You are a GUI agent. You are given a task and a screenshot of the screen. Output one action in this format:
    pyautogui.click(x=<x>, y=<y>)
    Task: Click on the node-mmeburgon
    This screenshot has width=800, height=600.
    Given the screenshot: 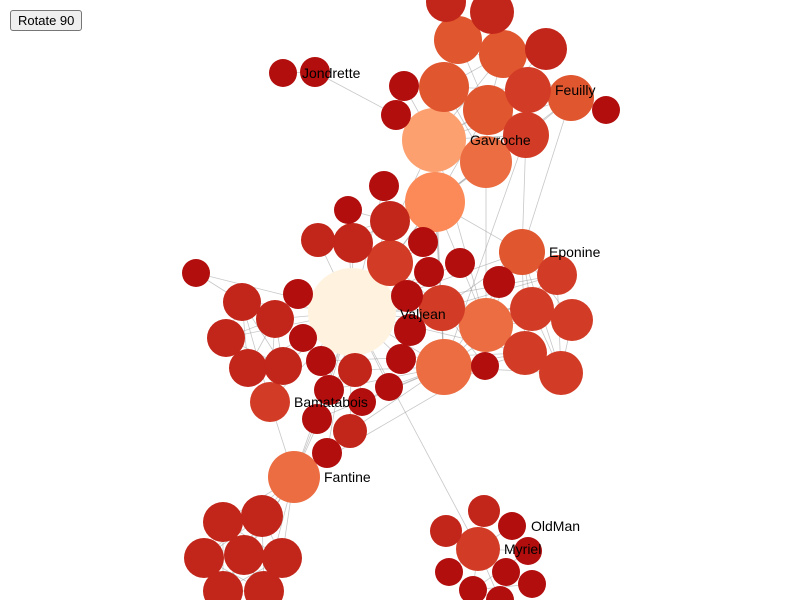 What is the action you would take?
    pyautogui.click(x=429, y=272)
    